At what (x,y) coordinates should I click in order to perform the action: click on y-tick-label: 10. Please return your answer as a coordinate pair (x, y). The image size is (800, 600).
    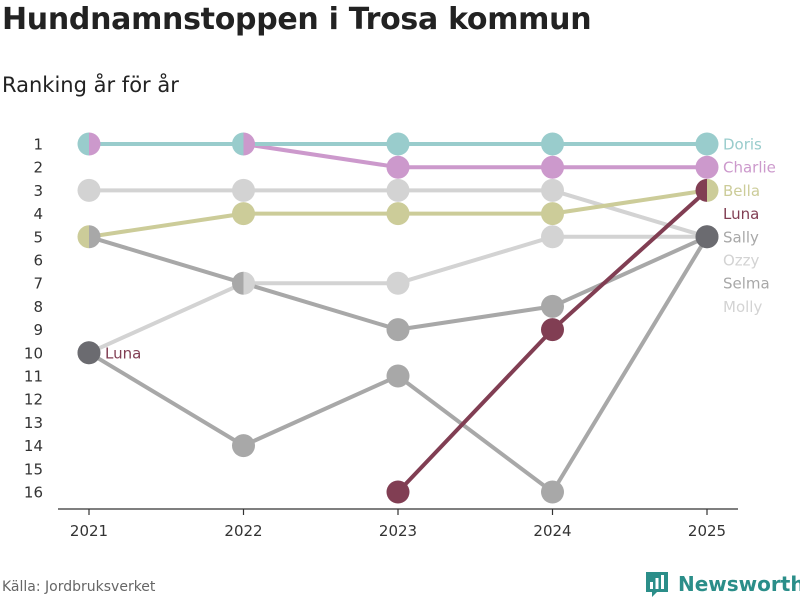
    Looking at the image, I should click on (33, 353).